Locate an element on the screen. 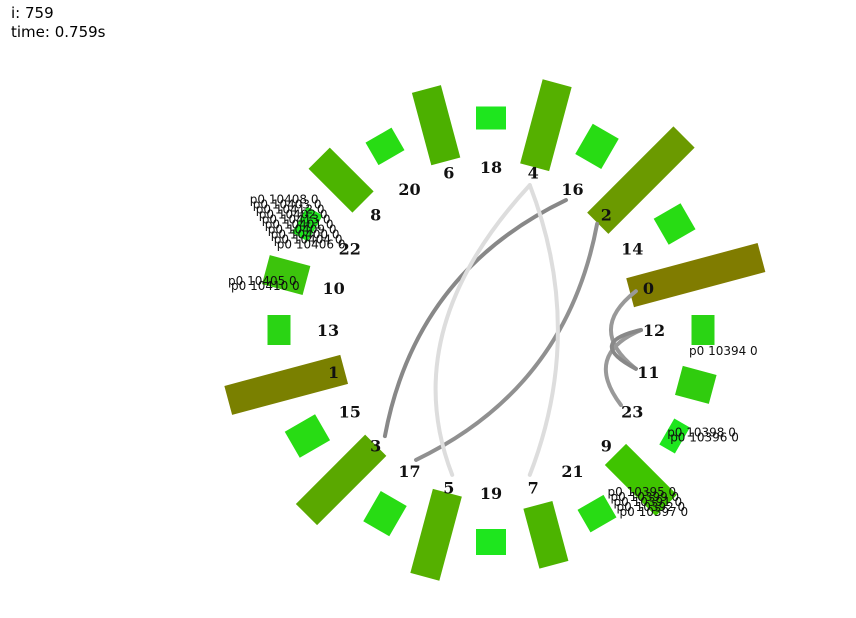 The height and width of the screenshot is (618, 856). node-label-14: 14 is located at coordinates (632, 249).